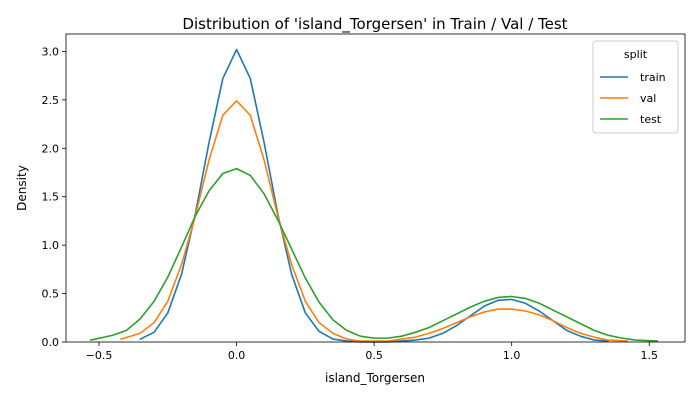  What do you see at coordinates (374, 355) in the screenshot?
I see `x-tick-label: 0.5` at bounding box center [374, 355].